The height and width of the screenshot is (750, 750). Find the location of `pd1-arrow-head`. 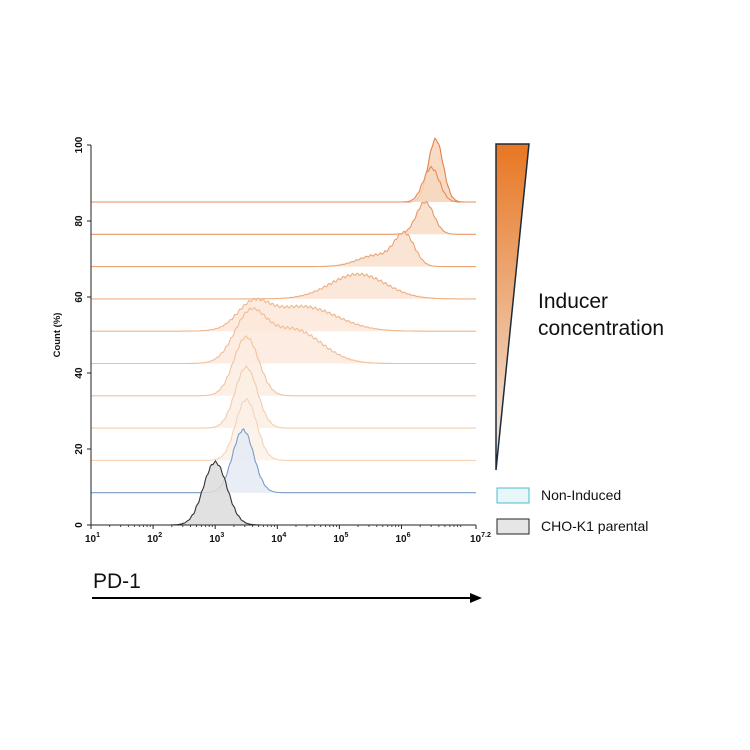

pd1-arrow-head is located at coordinates (476, 598).